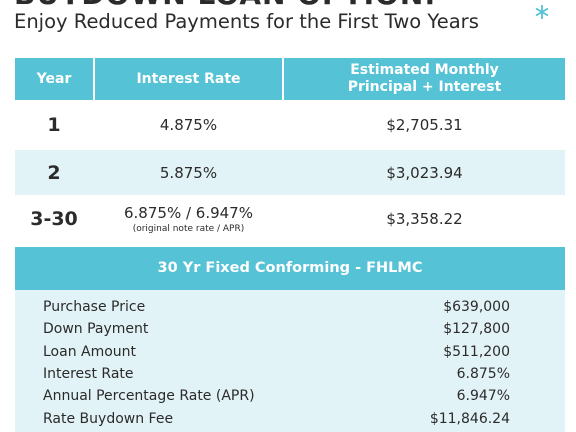 This screenshot has height=432, width=576. What do you see at coordinates (483, 396) in the screenshot?
I see `summary-value: 6.947%` at bounding box center [483, 396].